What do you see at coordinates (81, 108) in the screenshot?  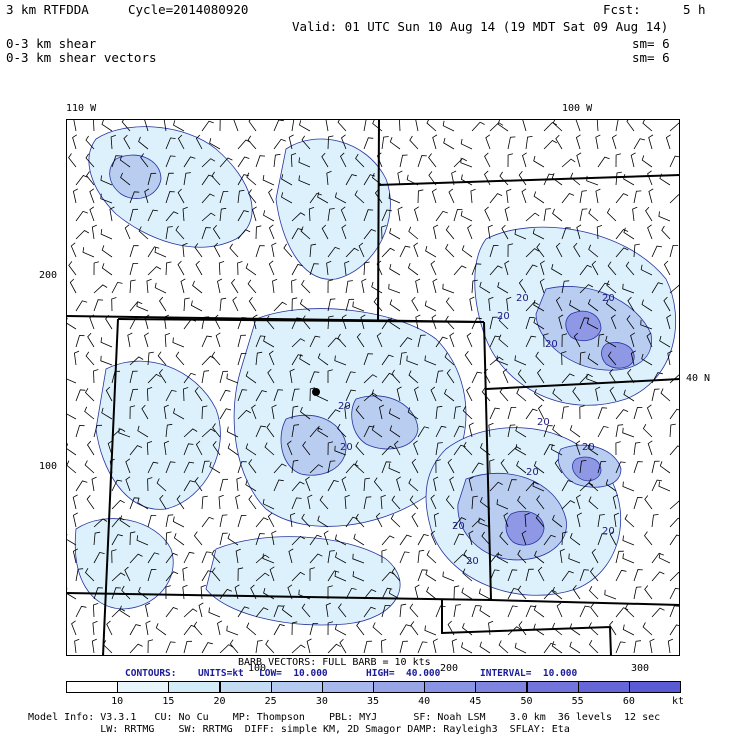 I see `lon-label-110w: 110 W` at bounding box center [81, 108].